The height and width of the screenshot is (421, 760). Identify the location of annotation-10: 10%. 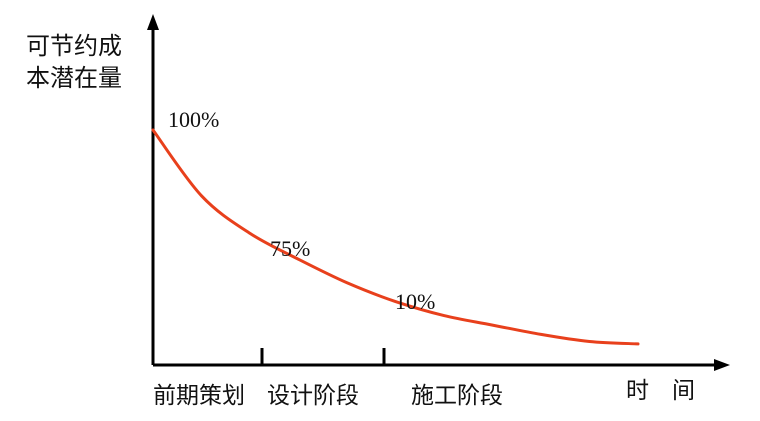
(415, 301).